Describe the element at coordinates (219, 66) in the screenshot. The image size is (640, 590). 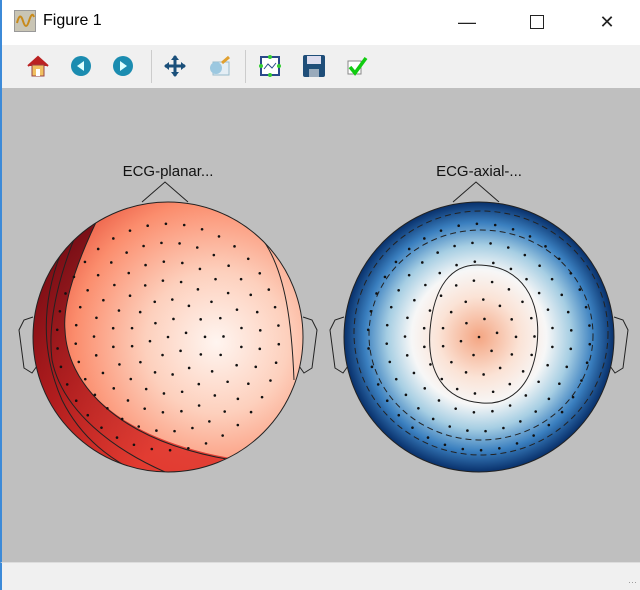
I see `zoom-button` at that location.